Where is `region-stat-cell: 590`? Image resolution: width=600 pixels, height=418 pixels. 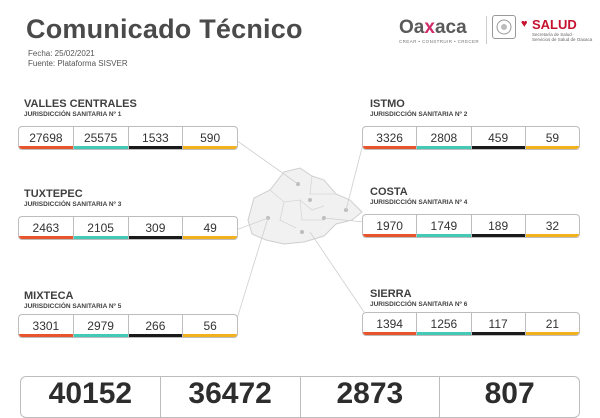
region-stat-cell: 590 is located at coordinates (209, 138).